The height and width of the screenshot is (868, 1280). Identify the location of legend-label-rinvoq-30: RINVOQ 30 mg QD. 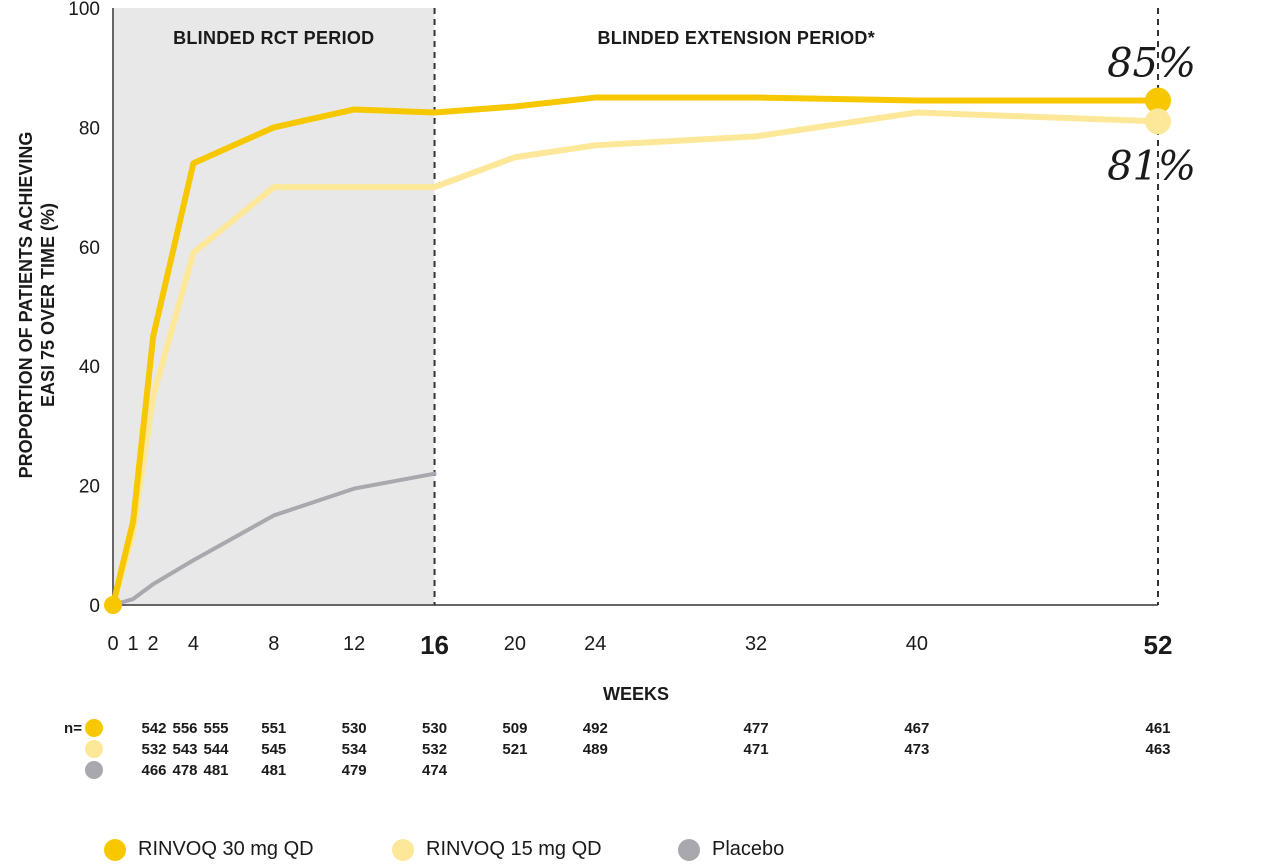
(226, 849).